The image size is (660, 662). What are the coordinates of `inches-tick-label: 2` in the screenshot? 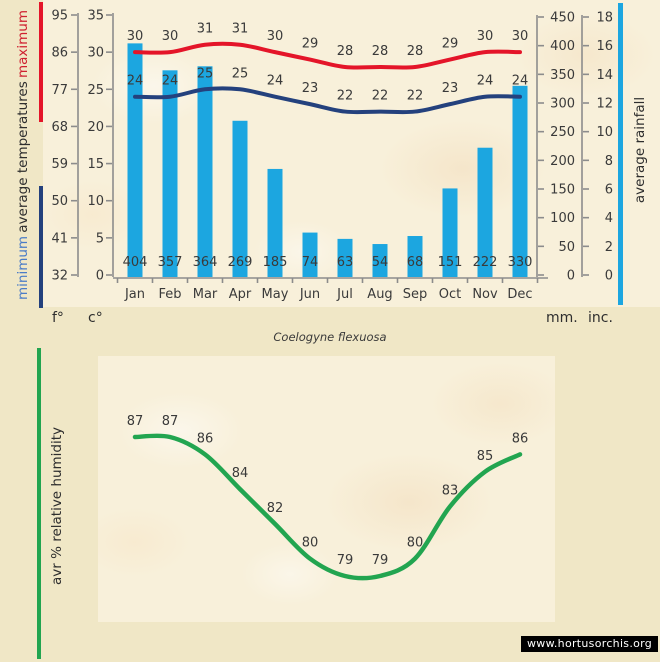 It's located at (609, 247).